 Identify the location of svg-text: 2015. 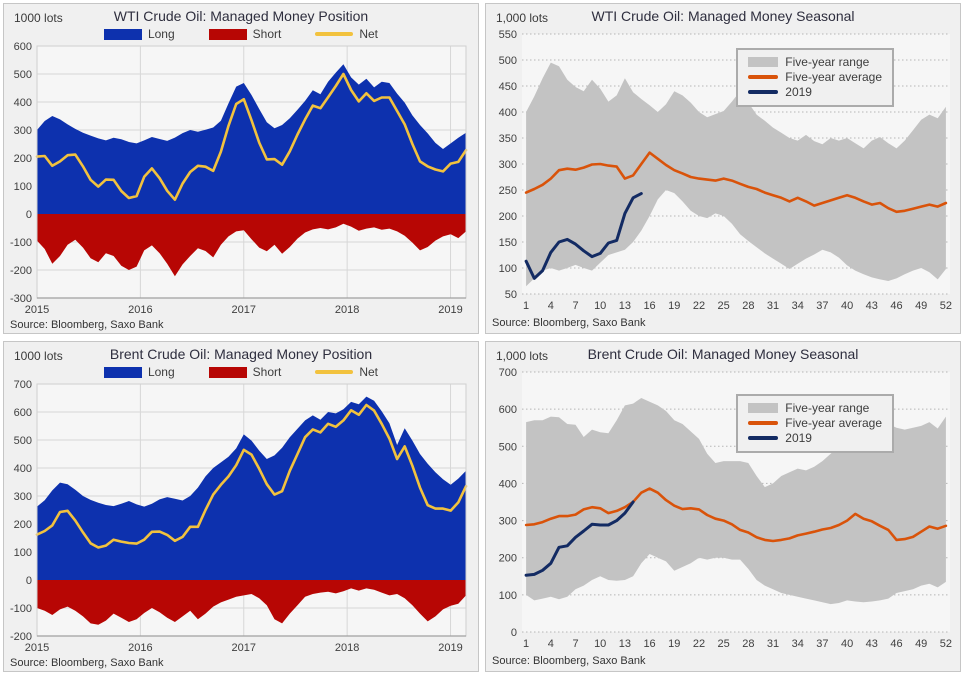
(37, 648).